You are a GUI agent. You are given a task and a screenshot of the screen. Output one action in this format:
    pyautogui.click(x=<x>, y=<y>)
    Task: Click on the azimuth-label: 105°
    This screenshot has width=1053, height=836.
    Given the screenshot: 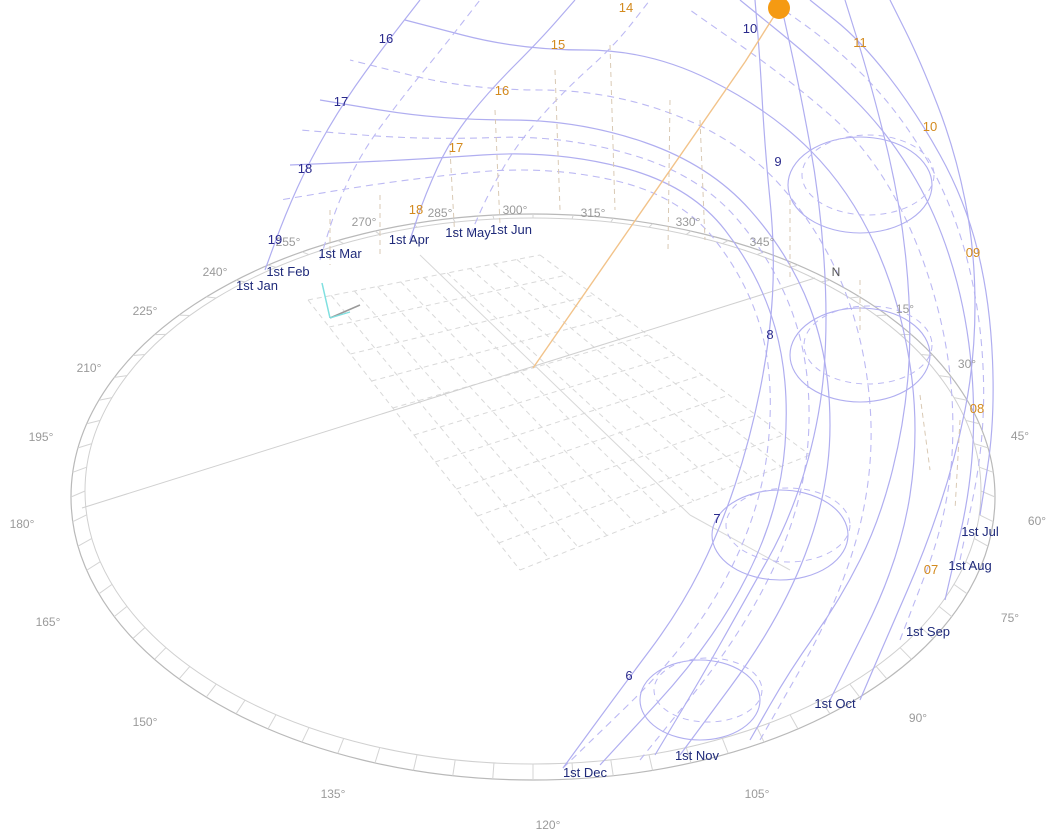 What is the action you would take?
    pyautogui.click(x=757, y=794)
    